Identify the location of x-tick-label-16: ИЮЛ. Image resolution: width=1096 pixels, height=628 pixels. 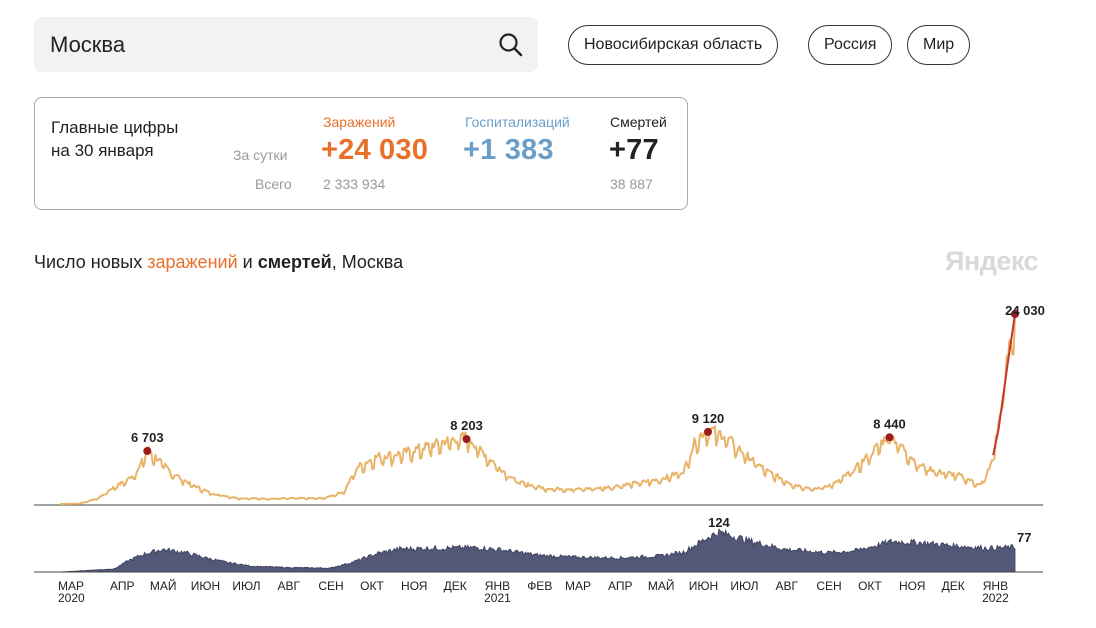
(744, 586).